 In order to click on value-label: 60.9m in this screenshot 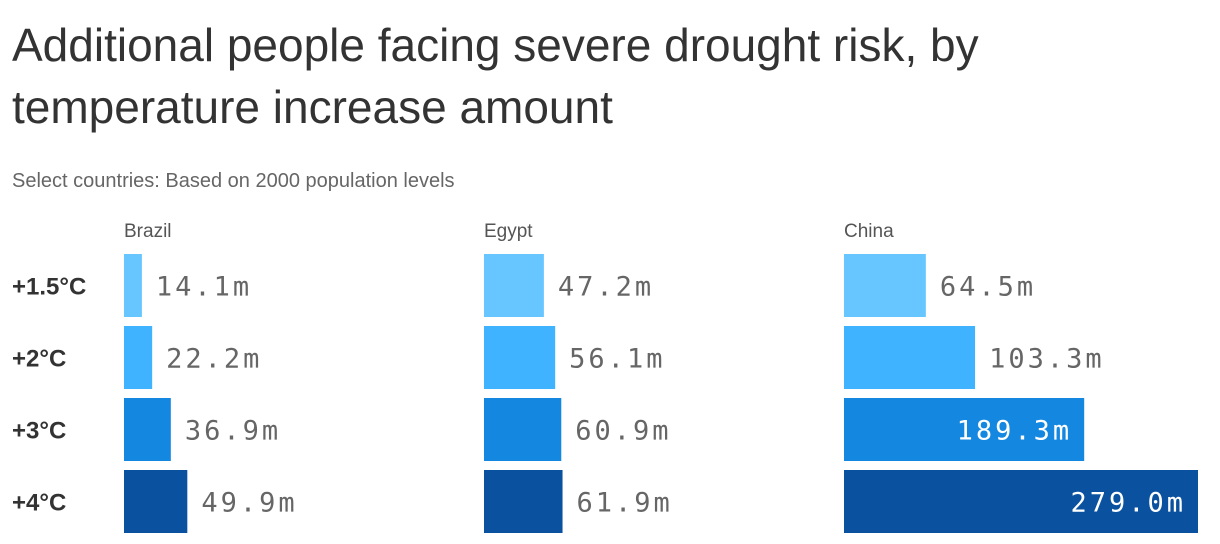, I will do `click(623, 431)`.